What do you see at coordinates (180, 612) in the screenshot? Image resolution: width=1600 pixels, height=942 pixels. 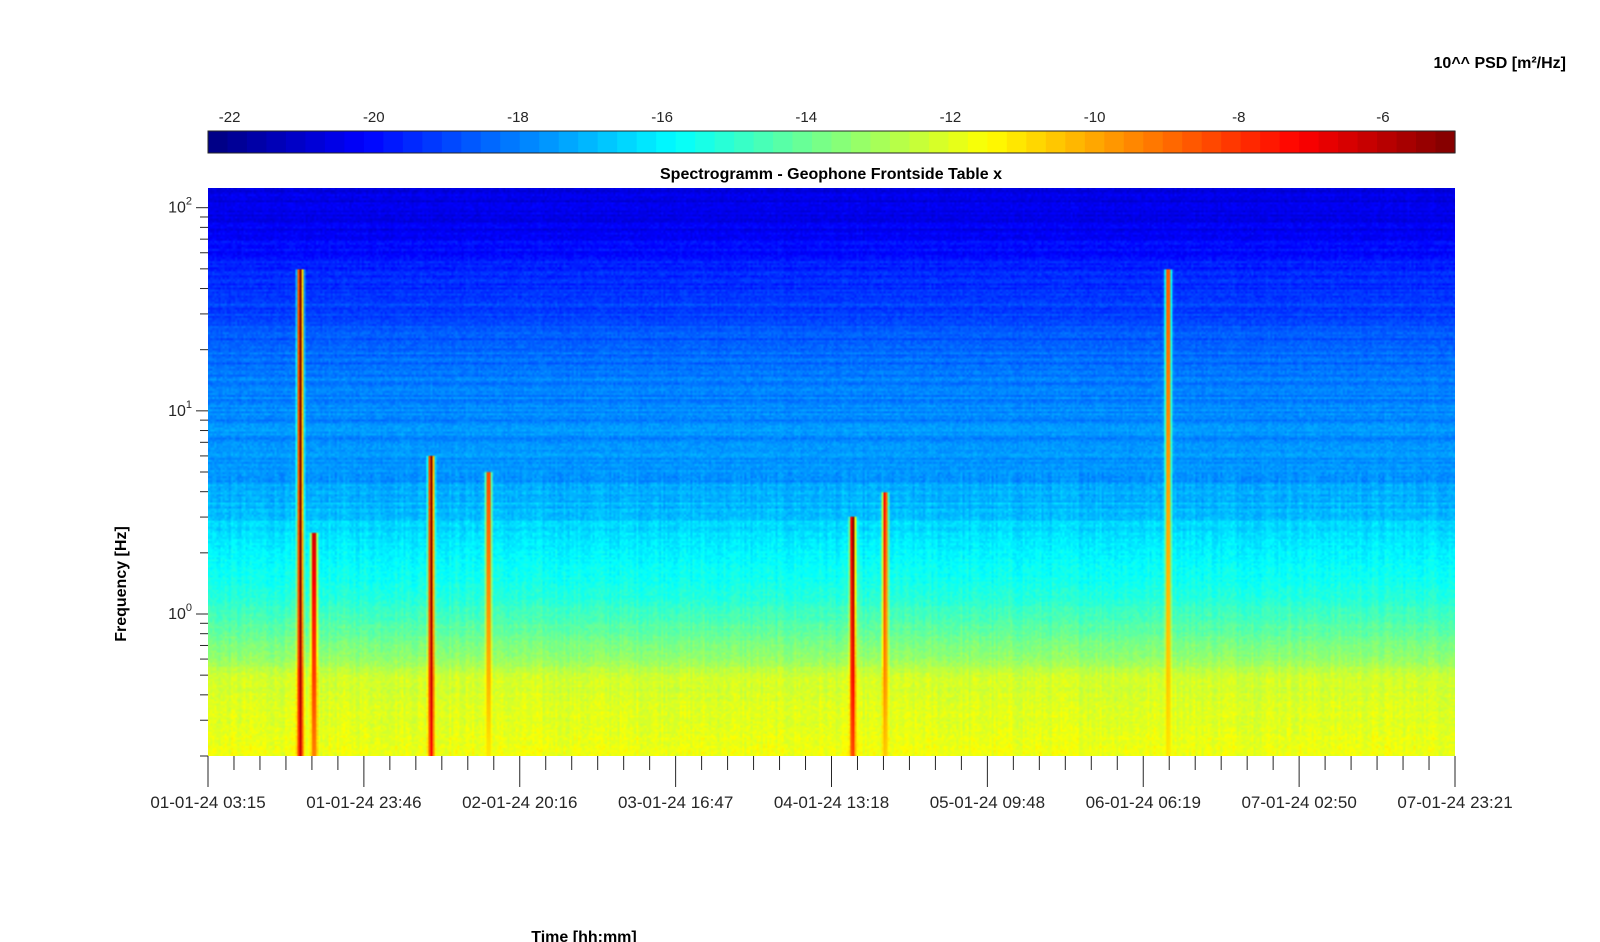 I see `y-tick-label: 10⁰` at bounding box center [180, 612].